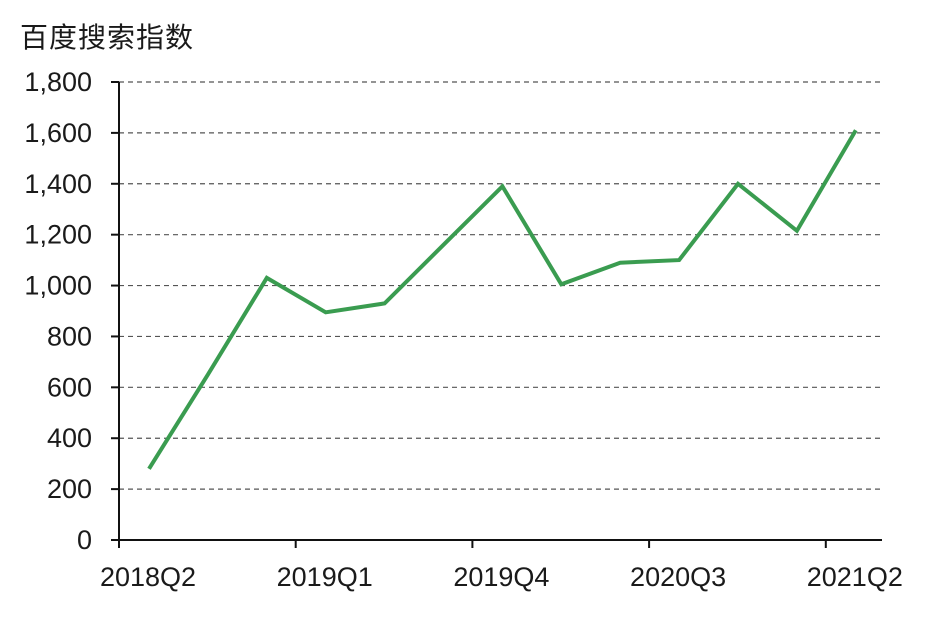 The height and width of the screenshot is (619, 940). Describe the element at coordinates (678, 577) in the screenshot. I see `x-tick-label: 2020Q3` at that location.